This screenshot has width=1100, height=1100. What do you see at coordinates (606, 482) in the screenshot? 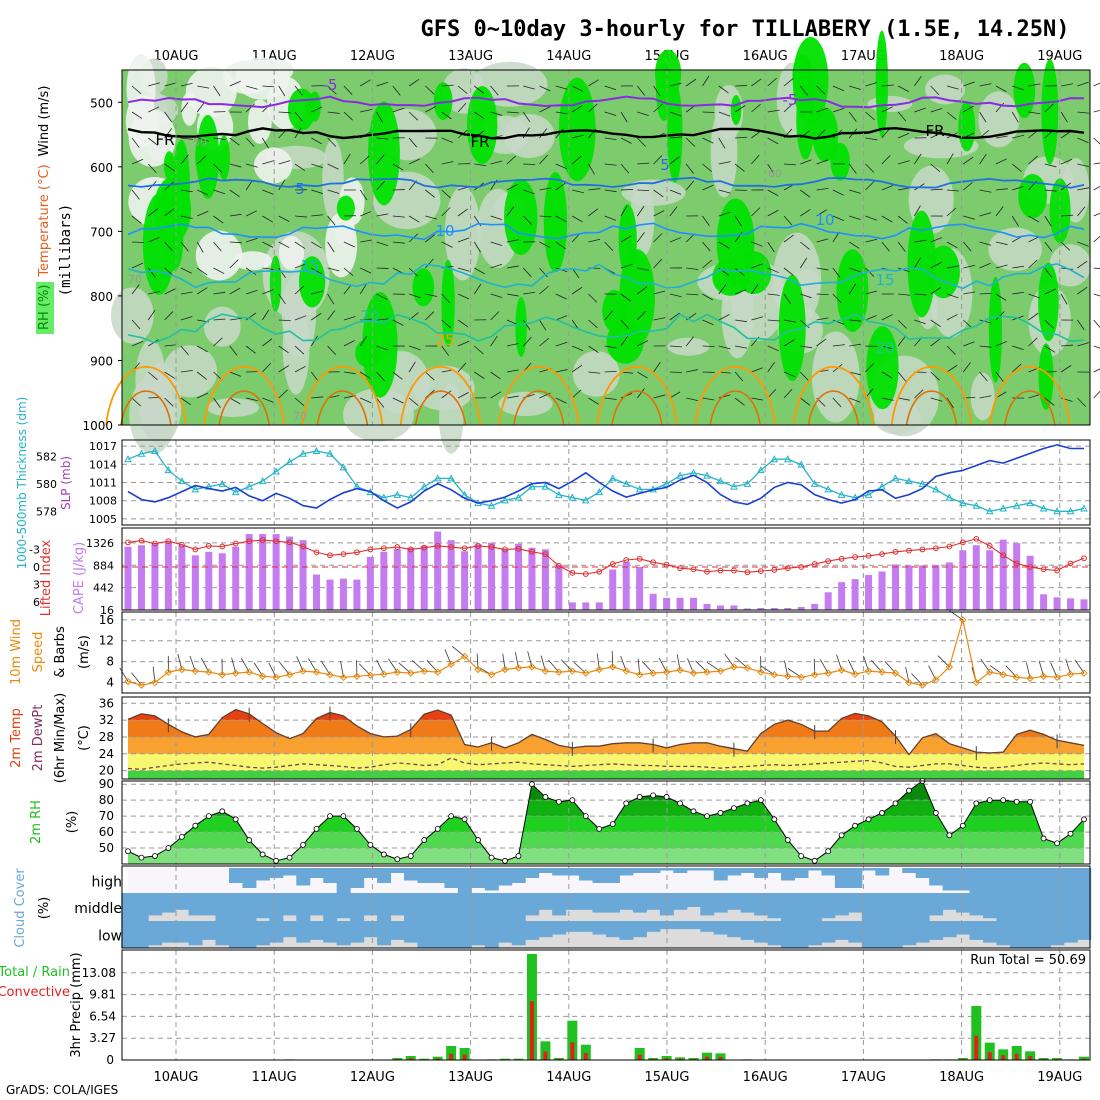
I see `slp-frame` at bounding box center [606, 482].